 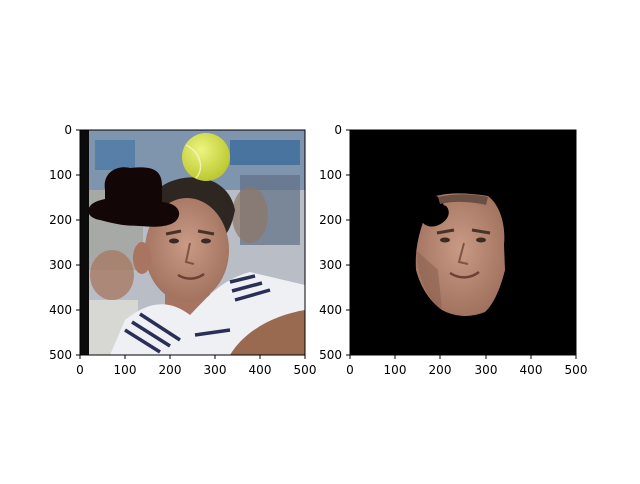 What do you see at coordinates (60, 242) in the screenshot?
I see `left-y-tick-labels: 0 100 200 300 400 500` at bounding box center [60, 242].